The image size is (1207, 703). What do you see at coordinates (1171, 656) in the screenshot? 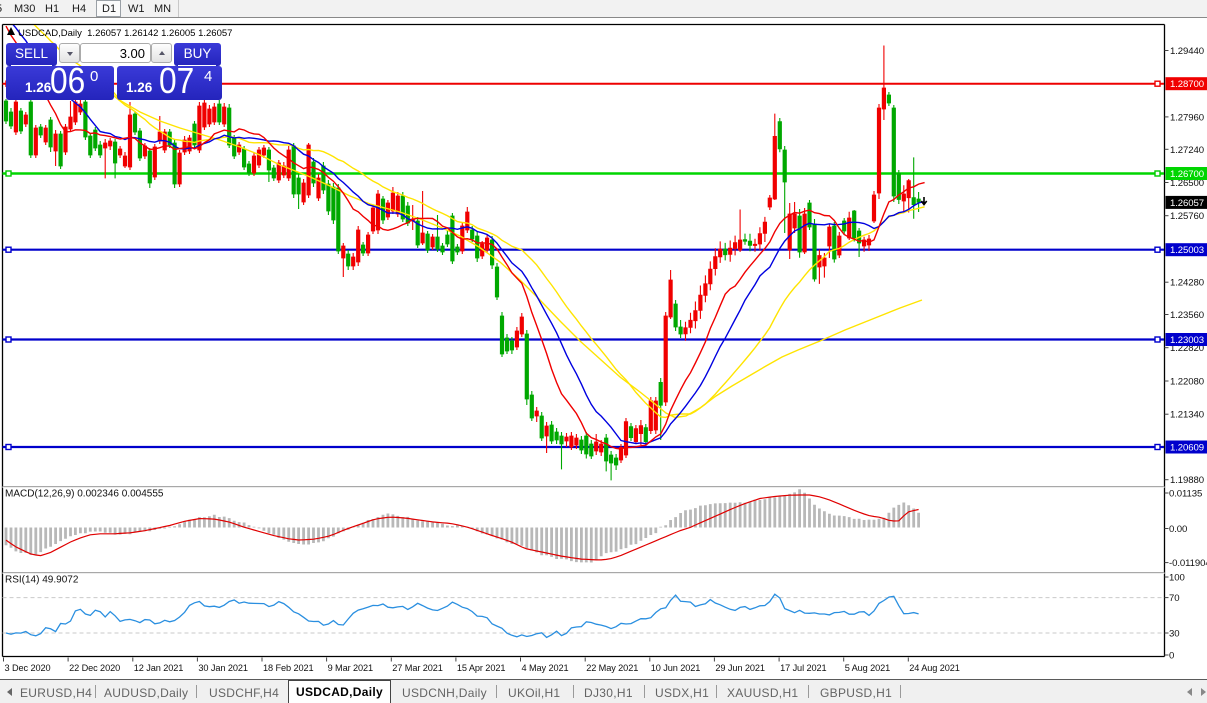
I see `svg-text: 0` at bounding box center [1171, 656].